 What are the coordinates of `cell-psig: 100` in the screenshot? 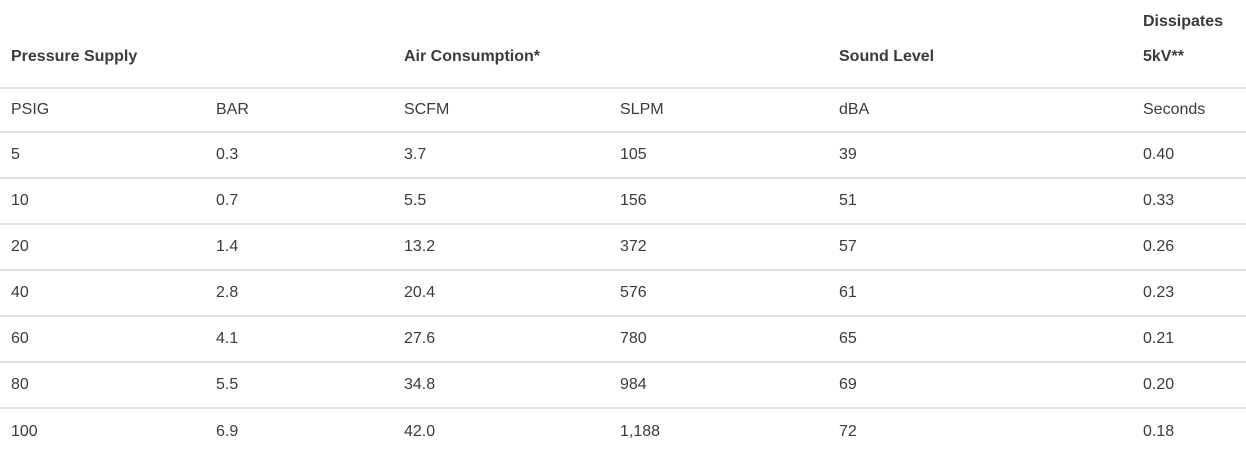 It's located at (24, 431).